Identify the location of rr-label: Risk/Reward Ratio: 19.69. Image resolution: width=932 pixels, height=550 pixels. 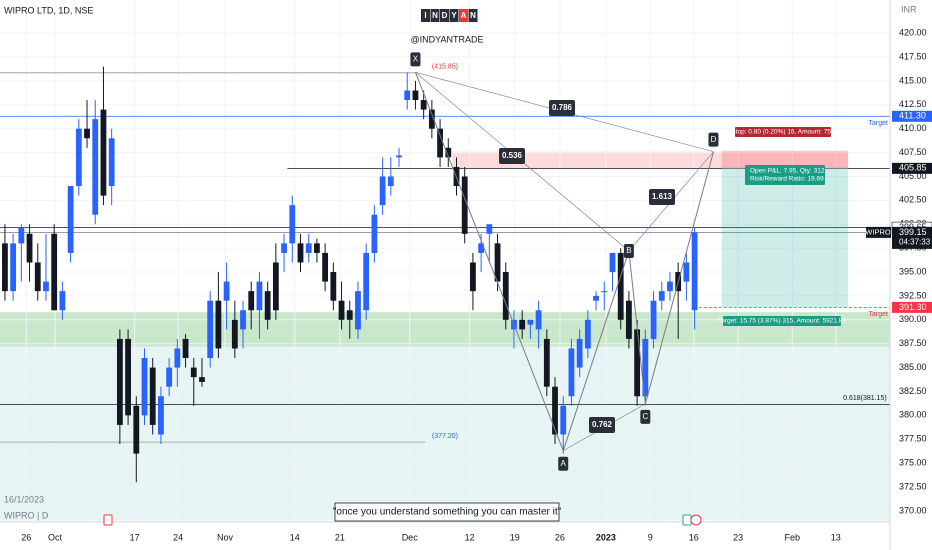
(787, 179).